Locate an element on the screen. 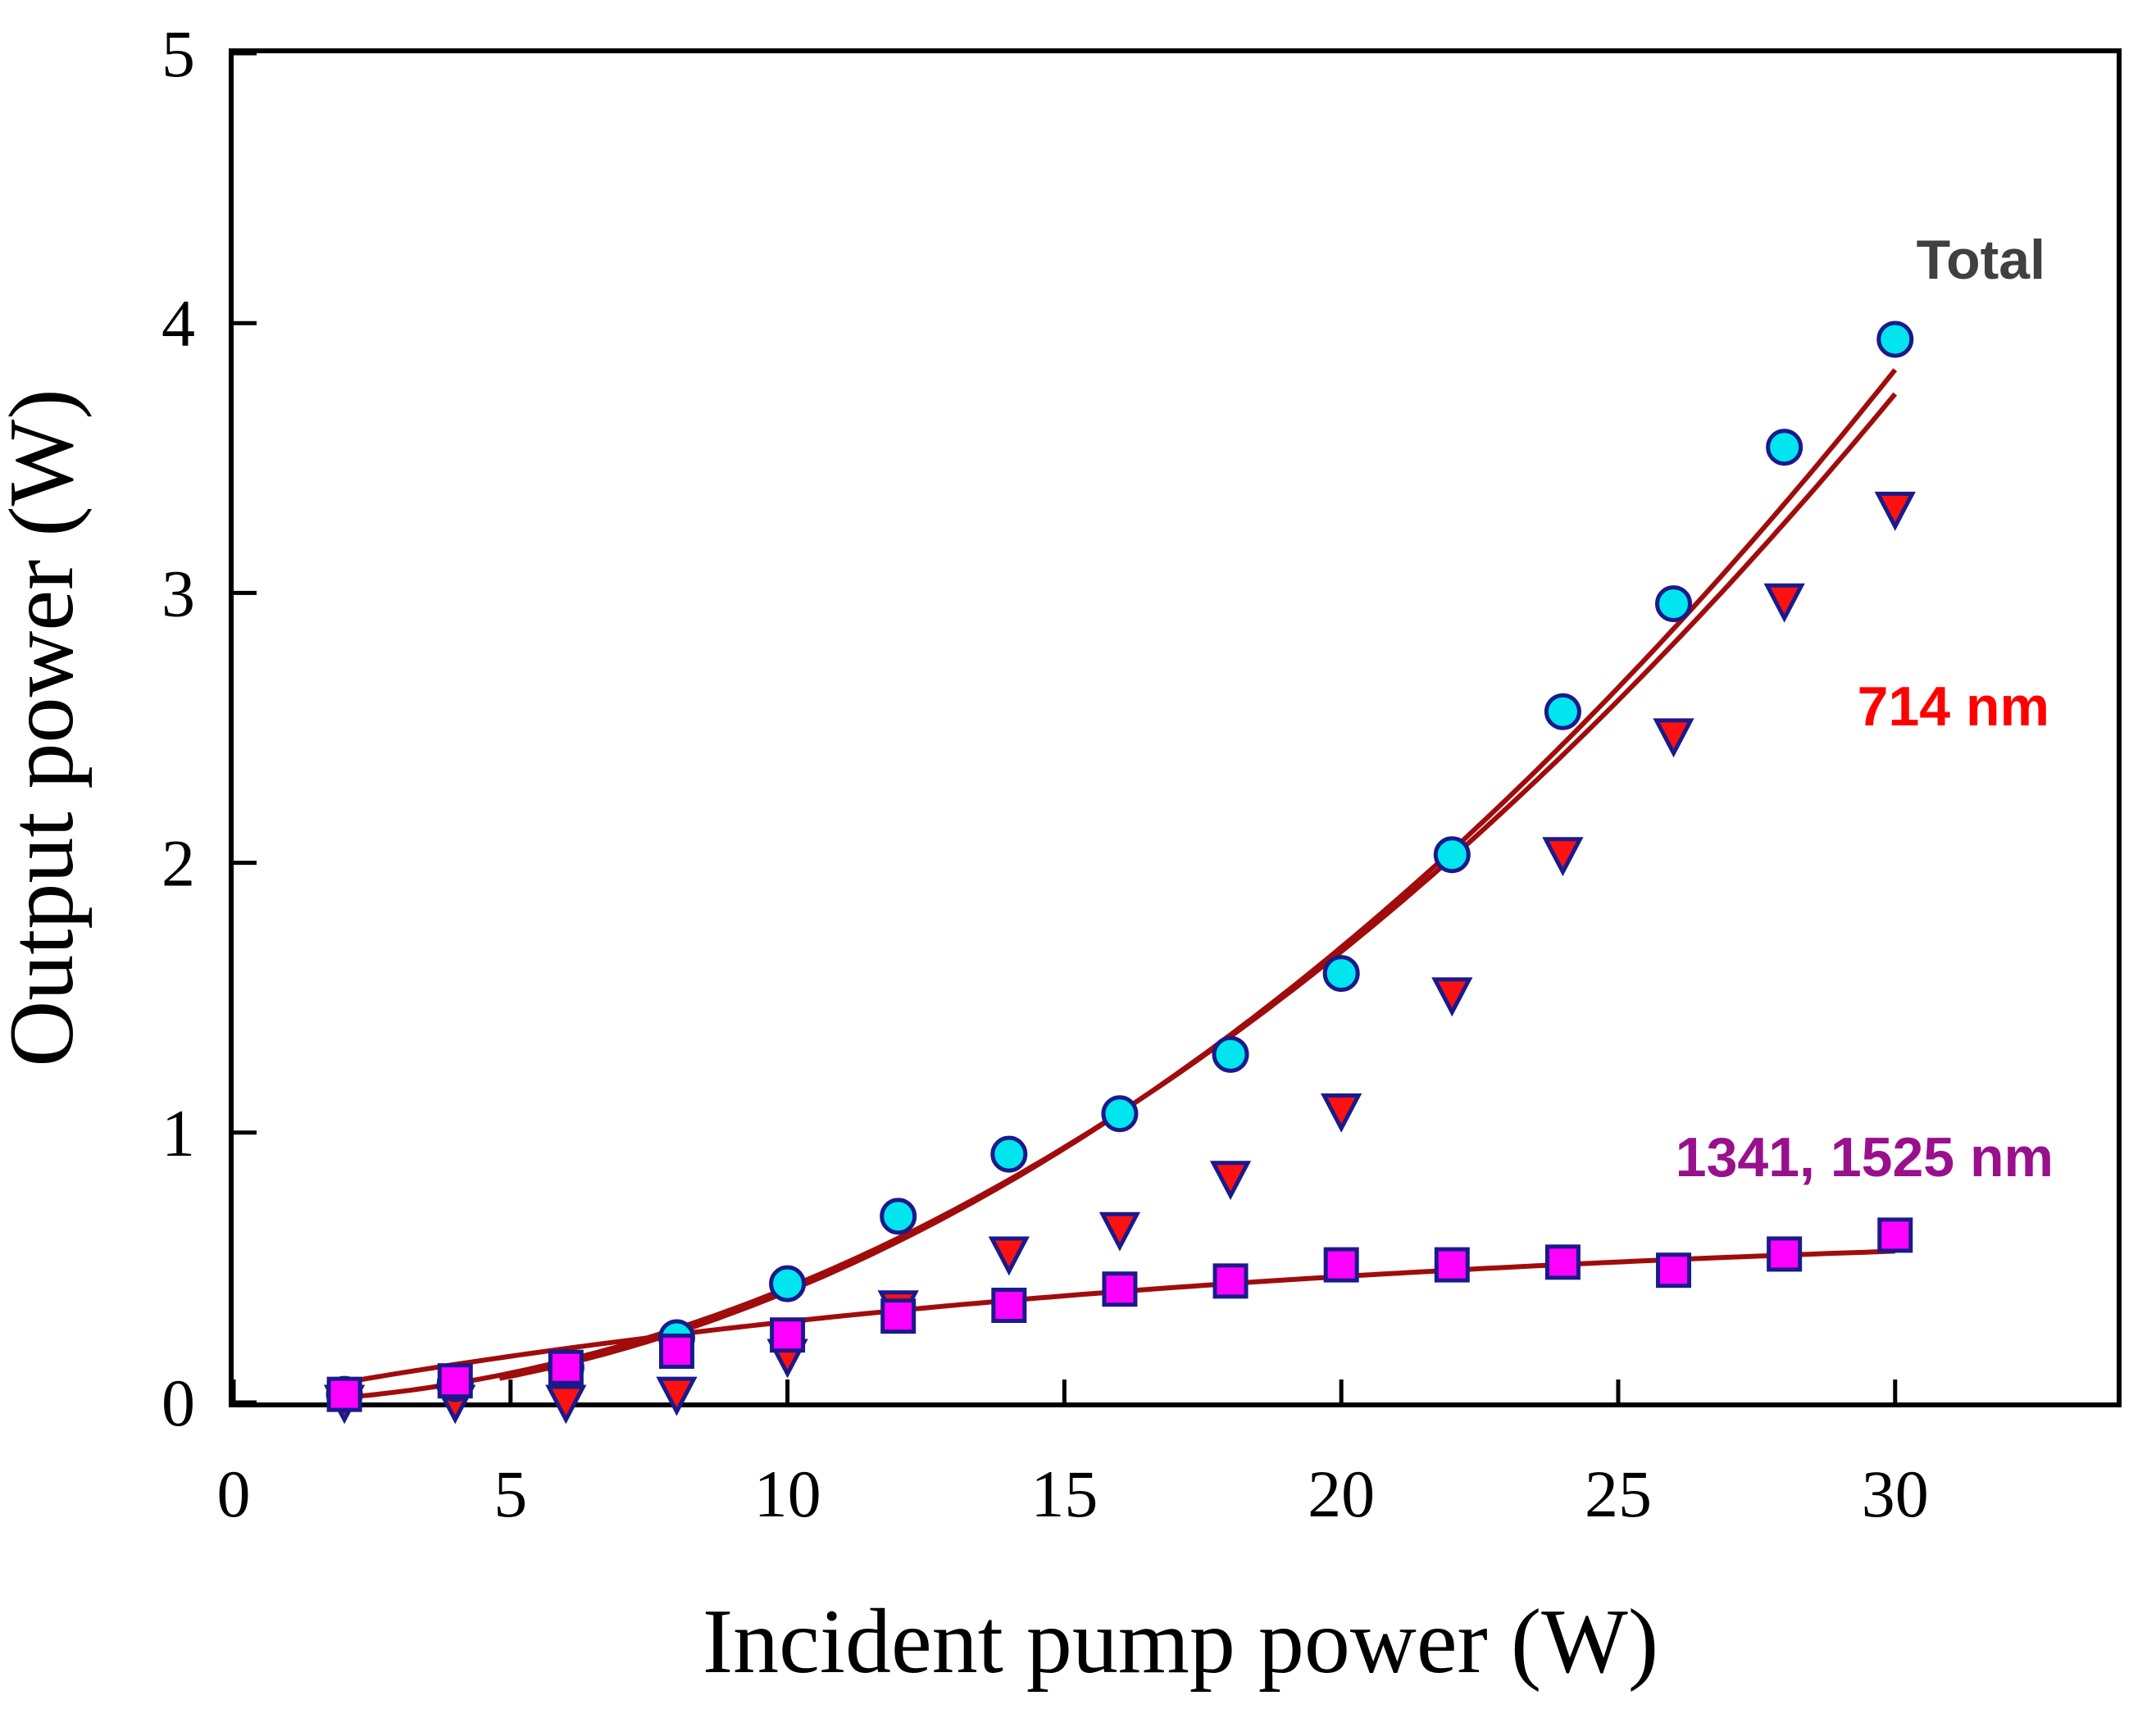  x-axis-title: Incident pump power (W) is located at coordinates (1180, 1642).